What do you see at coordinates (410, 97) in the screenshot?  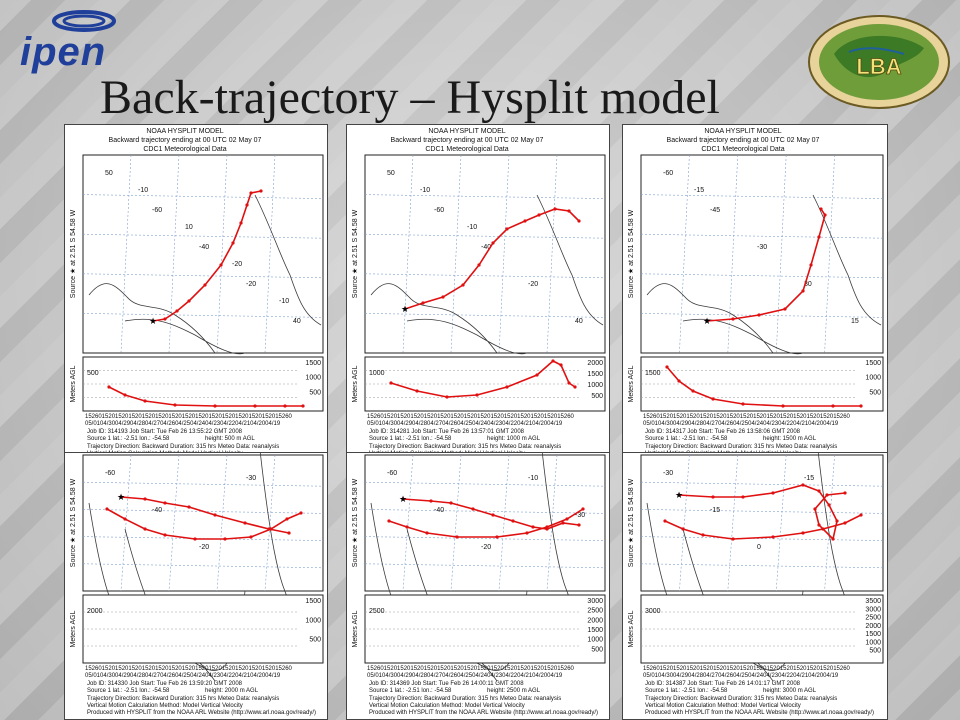 I see `page-title: Back-trajectory – Hysplit model` at bounding box center [410, 97].